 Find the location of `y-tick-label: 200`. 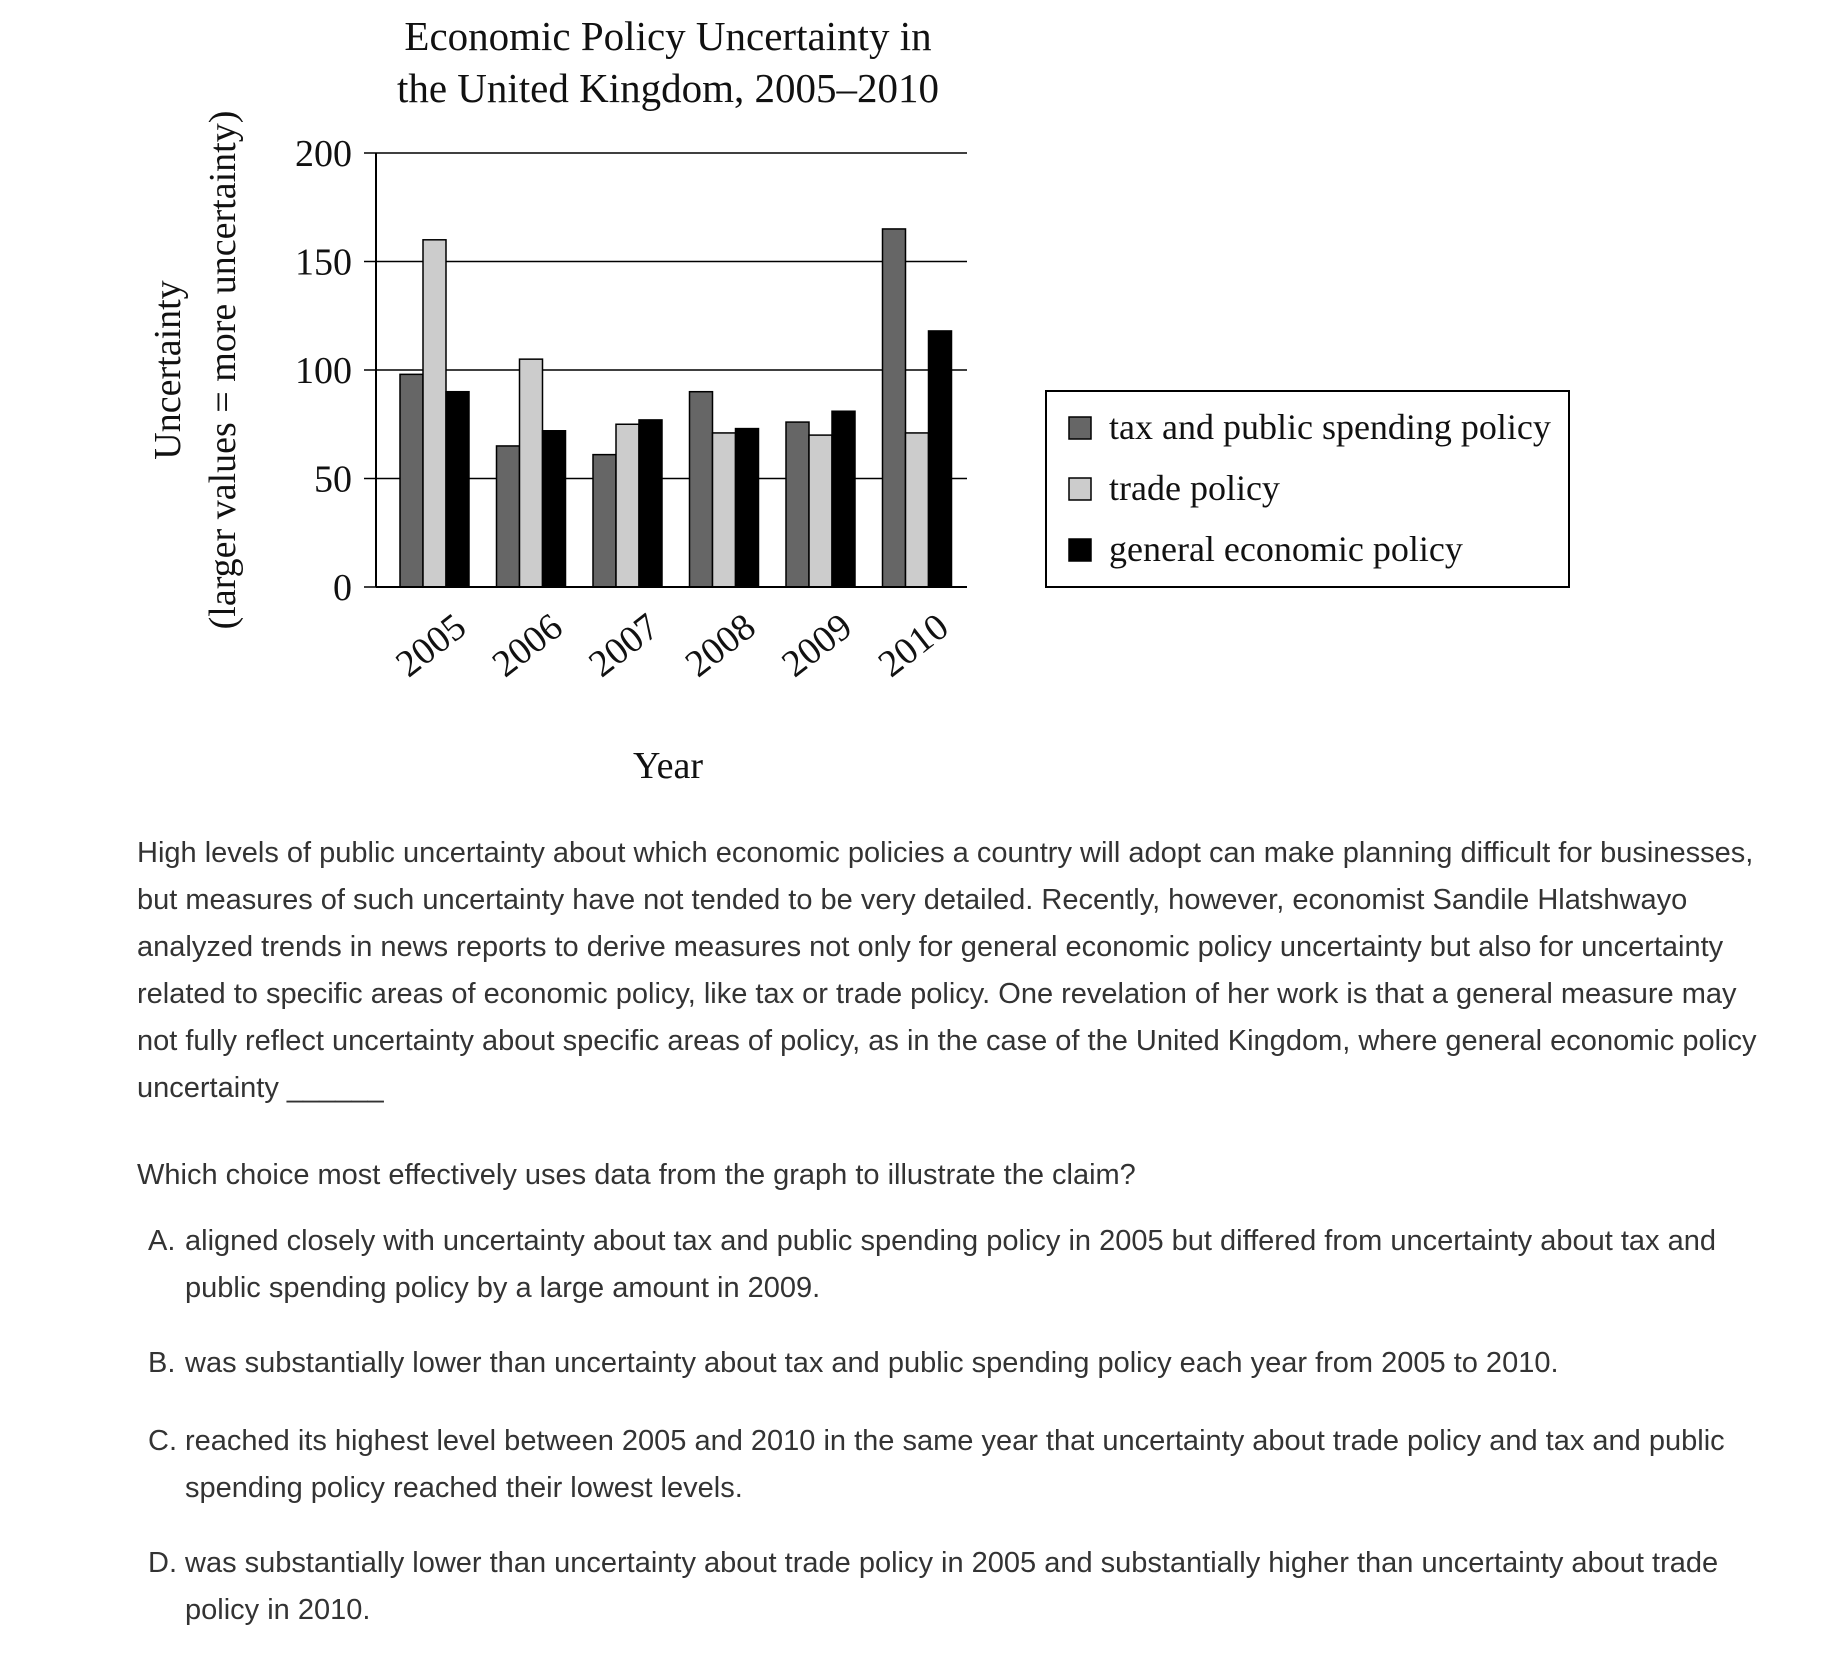

y-tick-label: 200 is located at coordinates (323, 154).